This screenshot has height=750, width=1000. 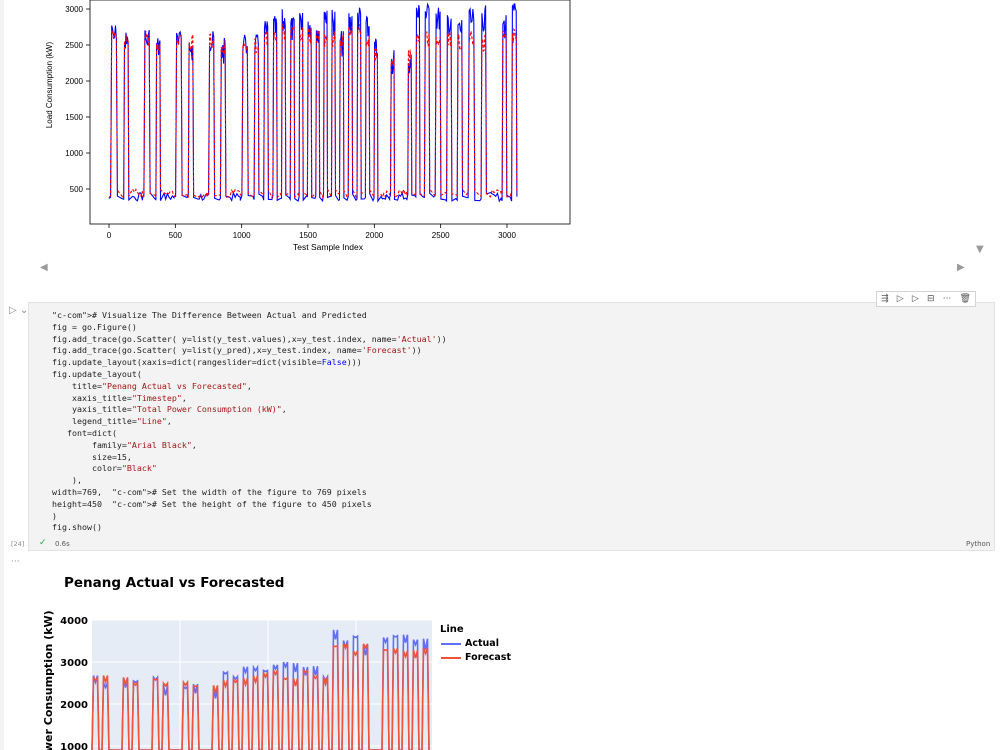 What do you see at coordinates (18, 544) in the screenshot?
I see `execution-count: [24]` at bounding box center [18, 544].